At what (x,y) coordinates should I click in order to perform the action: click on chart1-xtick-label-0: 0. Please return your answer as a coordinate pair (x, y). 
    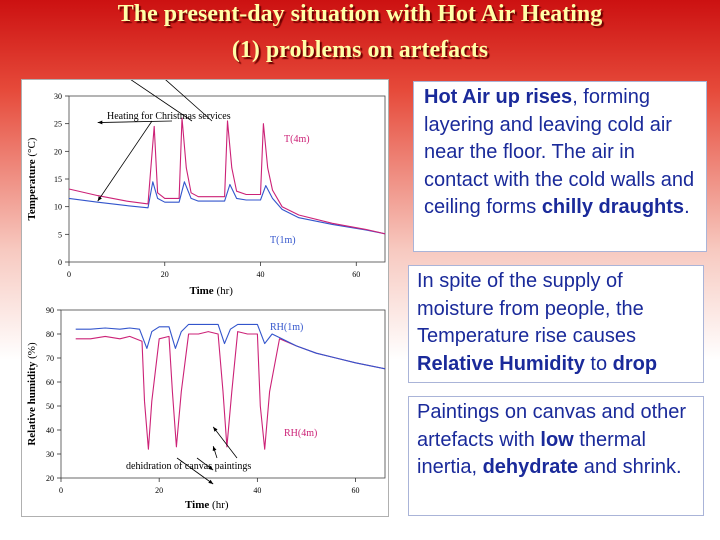
    Looking at the image, I should click on (69, 274).